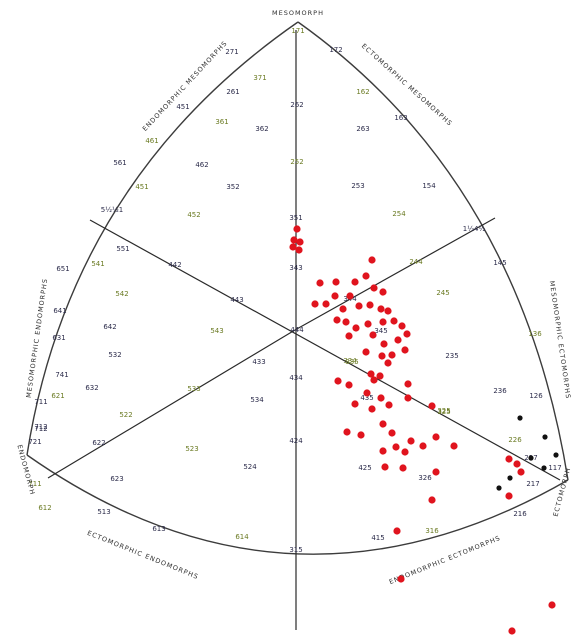 The height and width of the screenshot is (639, 585). Describe the element at coordinates (103, 512) in the screenshot. I see `somatotype-code-label: 513` at that location.